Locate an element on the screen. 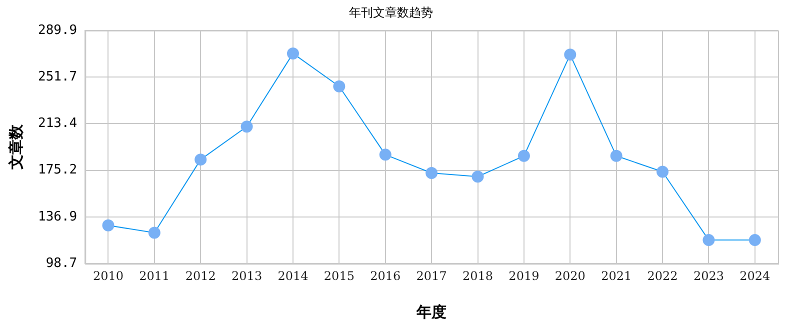  chart-title: 年刊文章数趋势 is located at coordinates (391, 12).